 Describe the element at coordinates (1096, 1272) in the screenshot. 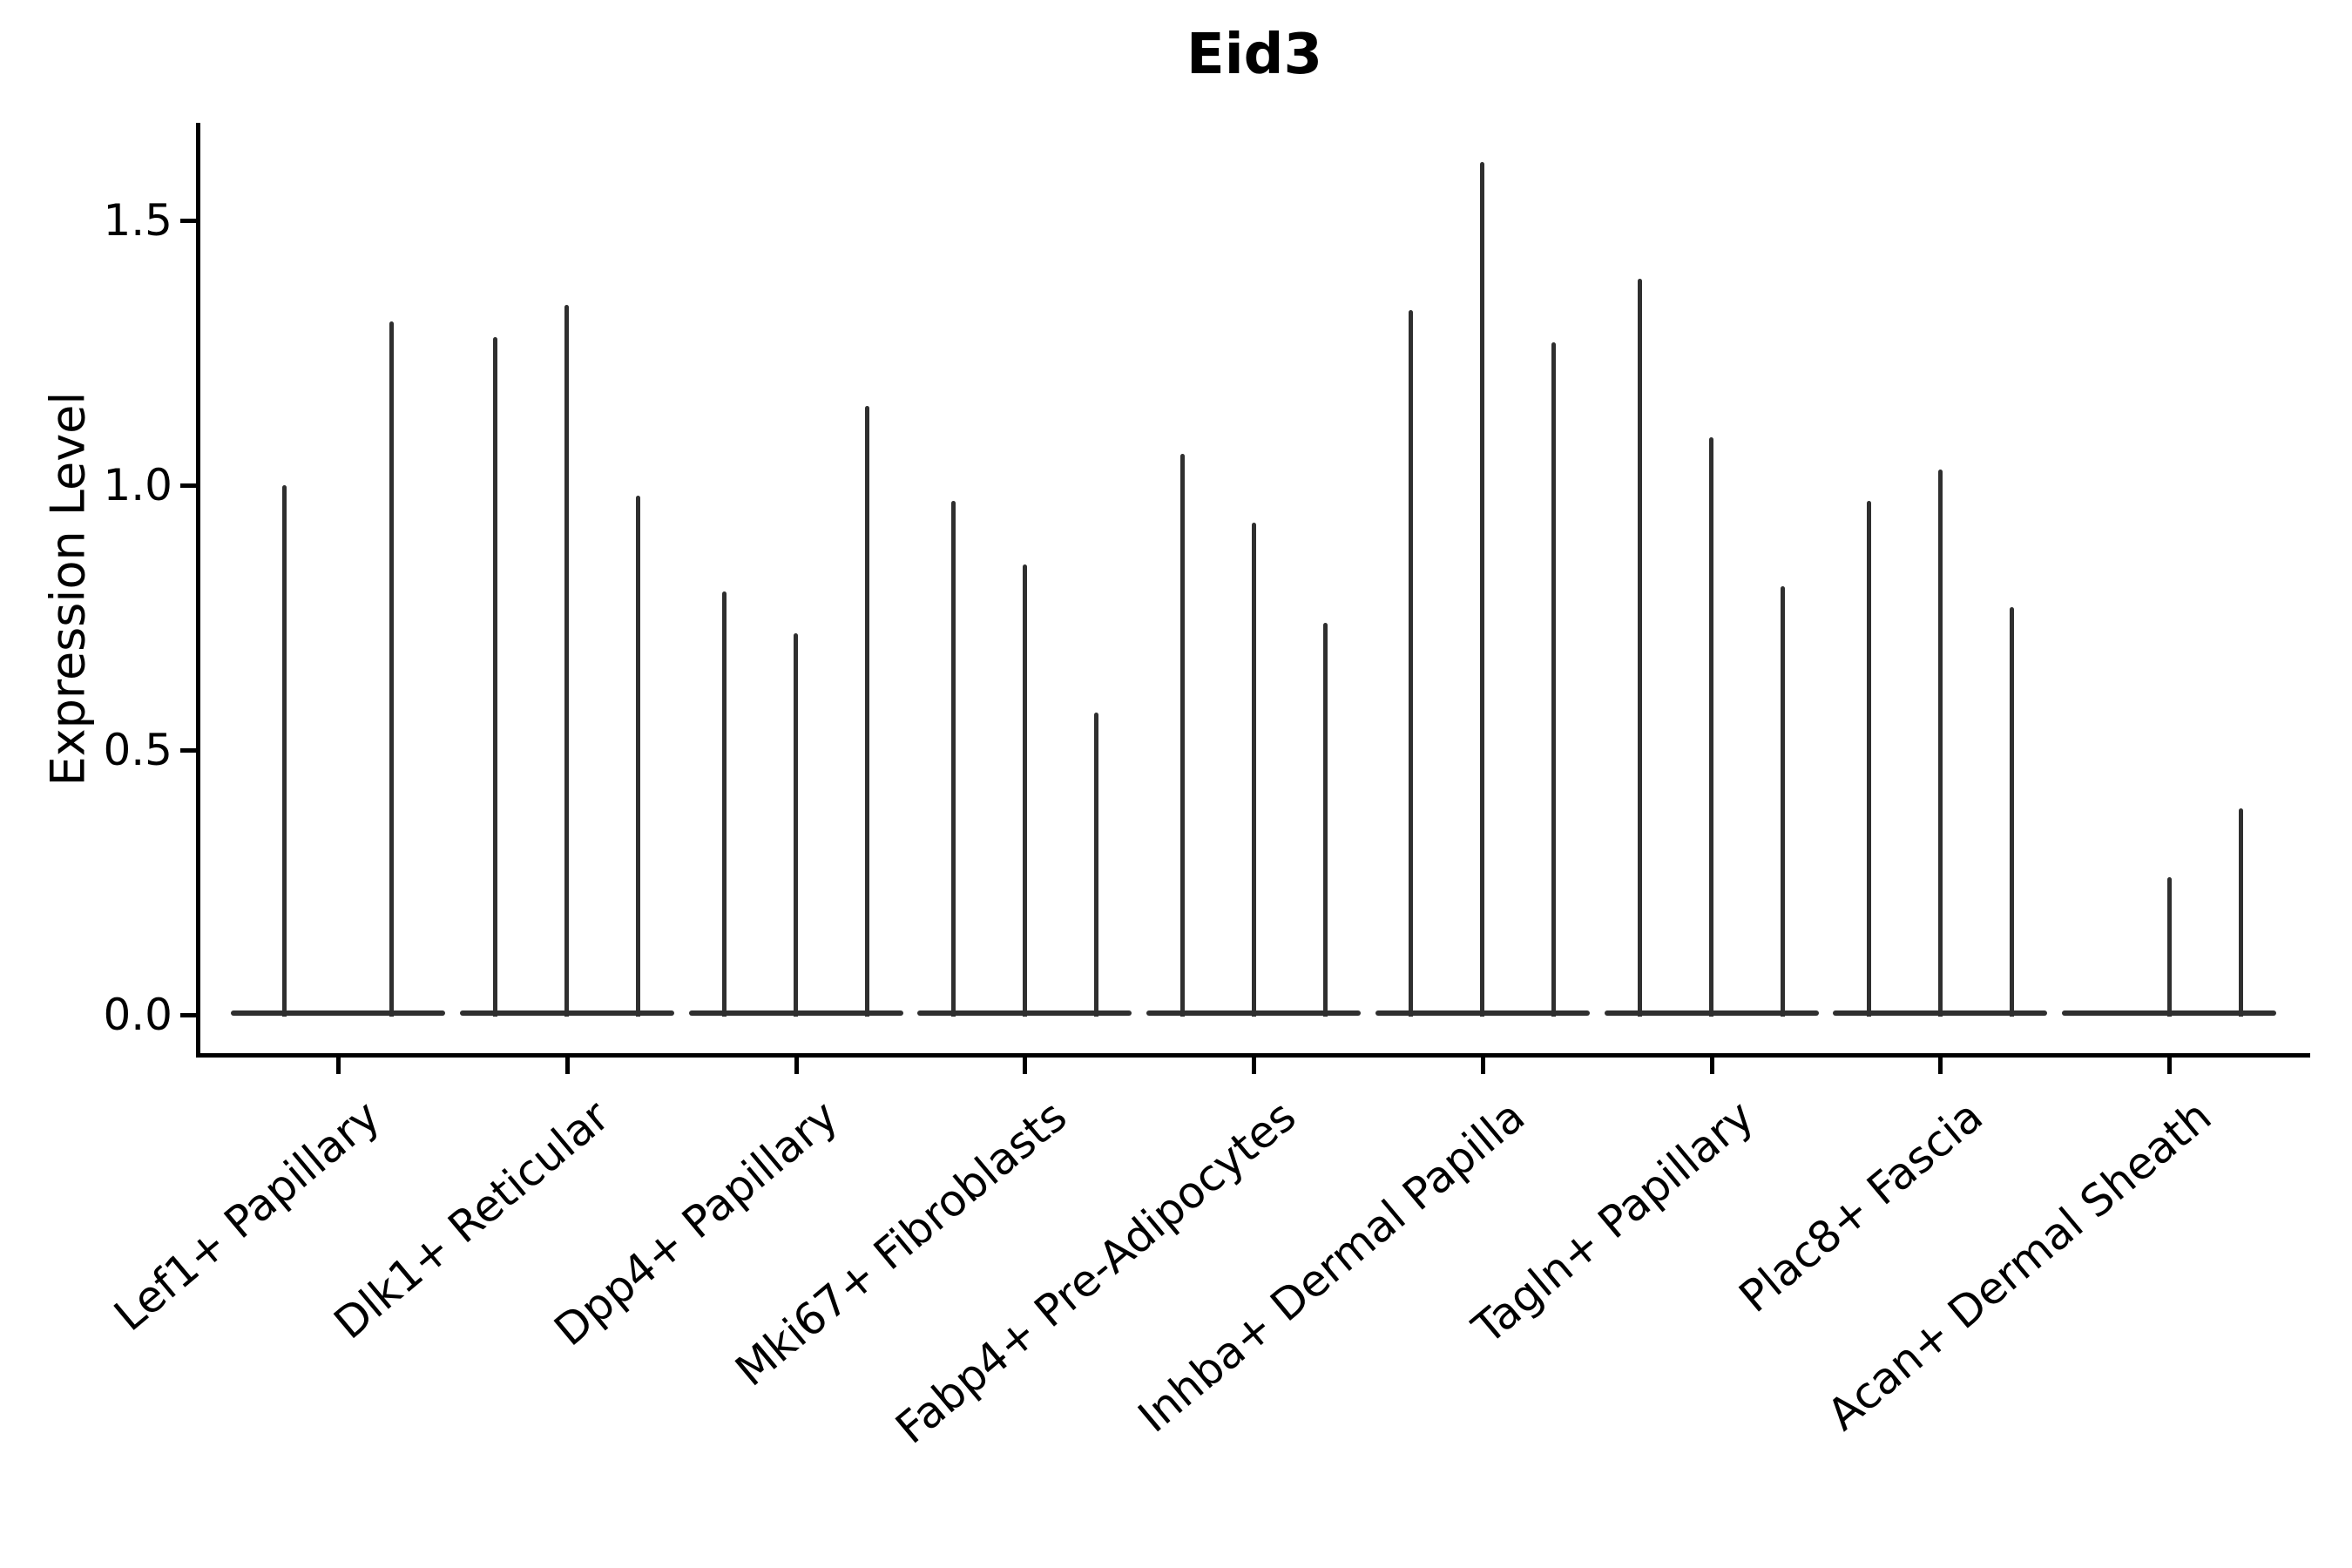

I see `x-tick-label: Fabp4+ Pre-Adipocytes` at that location.